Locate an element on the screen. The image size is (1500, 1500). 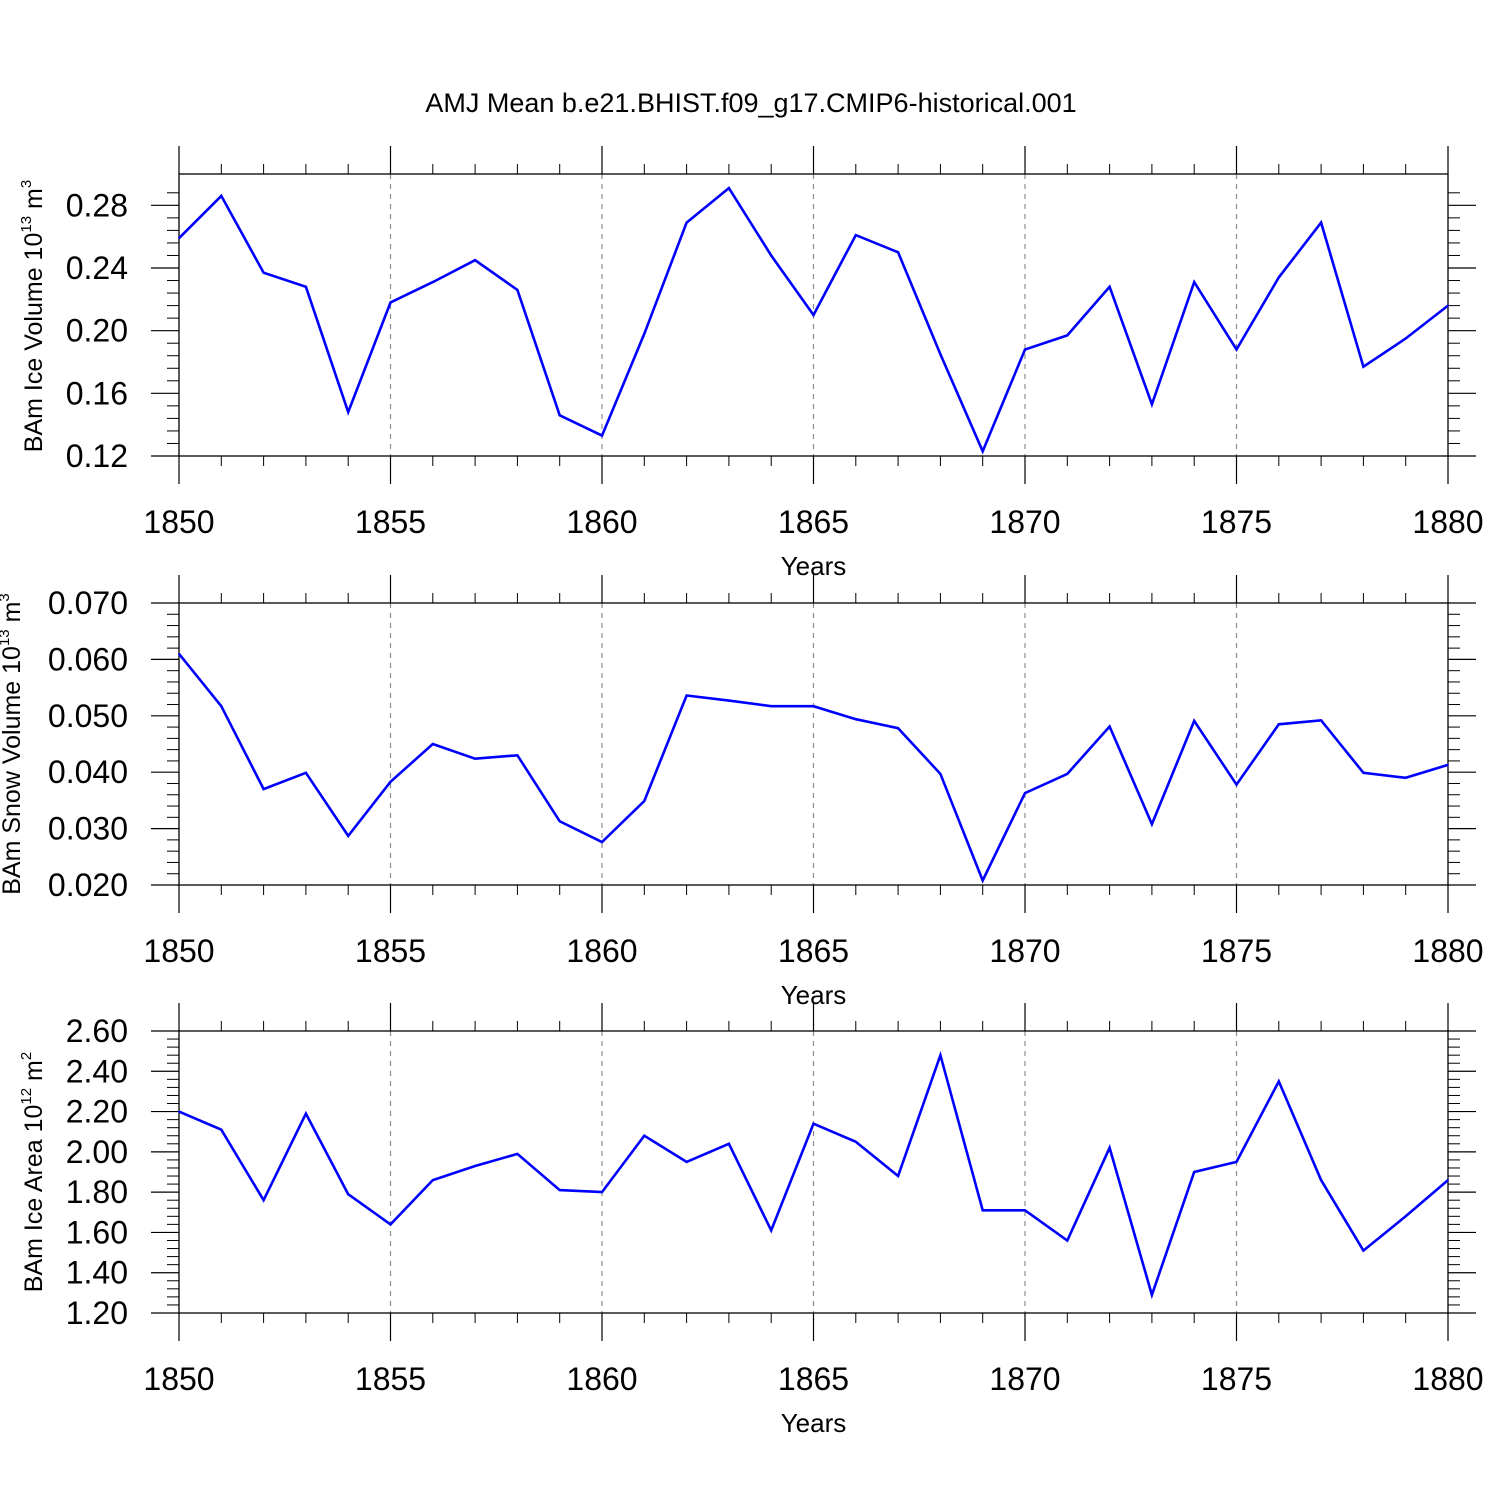
y-tick-label: 1.60 is located at coordinates (97, 1232).